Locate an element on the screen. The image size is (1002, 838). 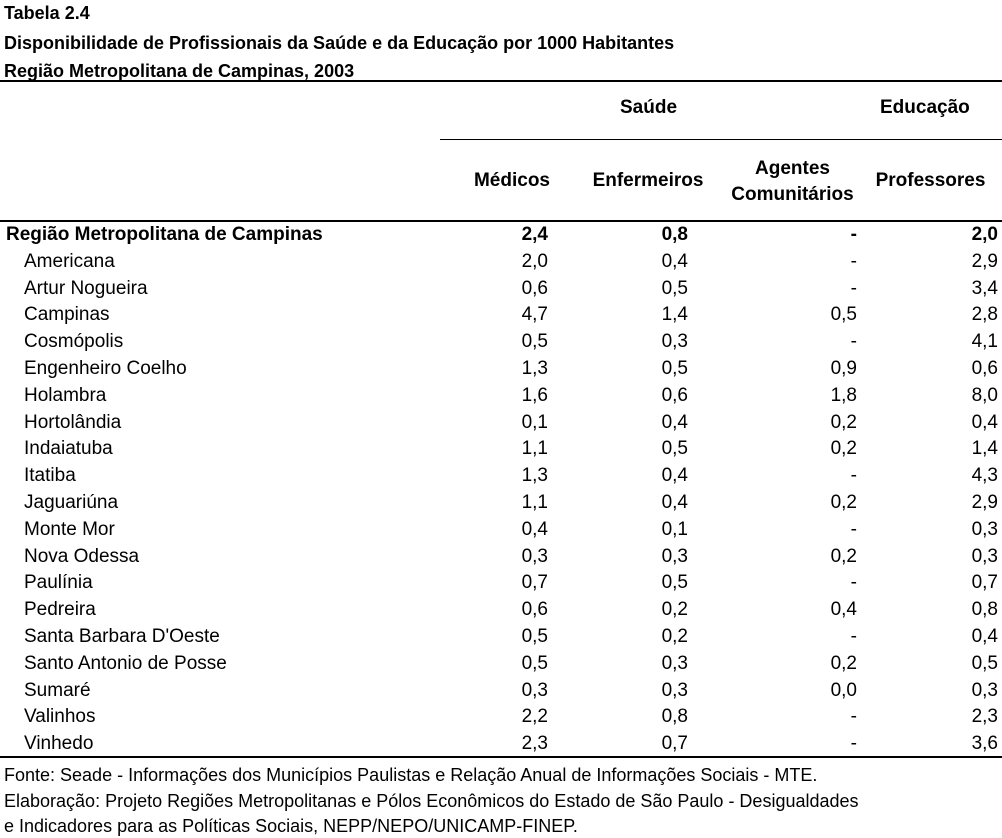
table-row: Americana 2,0 0,4 - 2,9 is located at coordinates (501, 262).